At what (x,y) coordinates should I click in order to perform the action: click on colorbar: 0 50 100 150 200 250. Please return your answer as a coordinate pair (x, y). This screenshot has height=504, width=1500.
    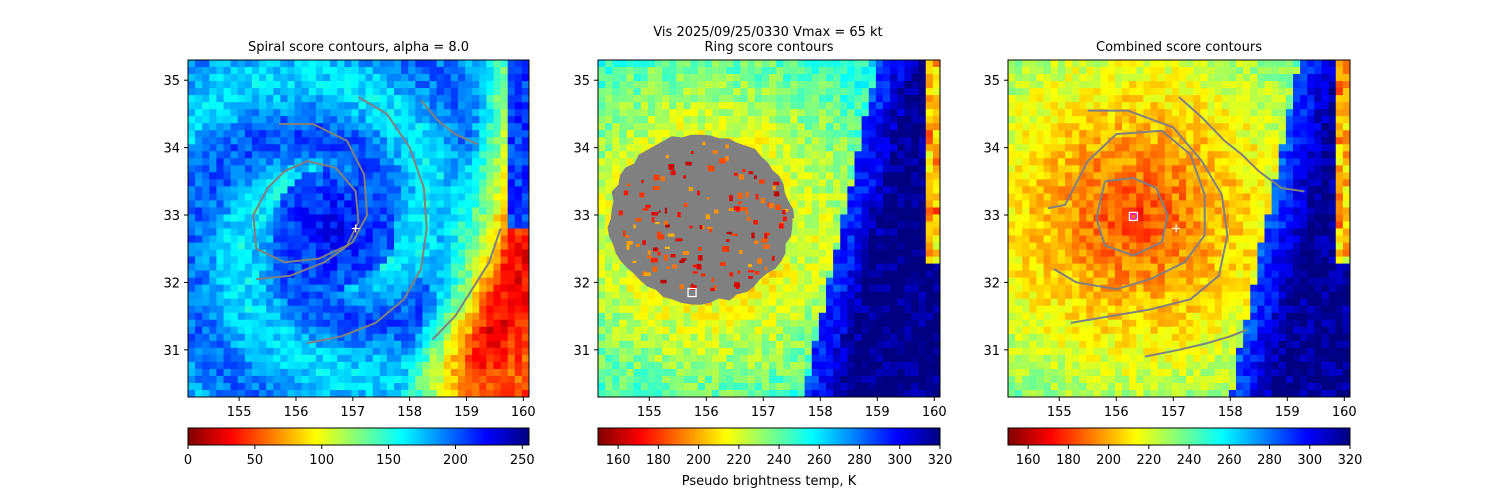
    Looking at the image, I should click on (359, 448).